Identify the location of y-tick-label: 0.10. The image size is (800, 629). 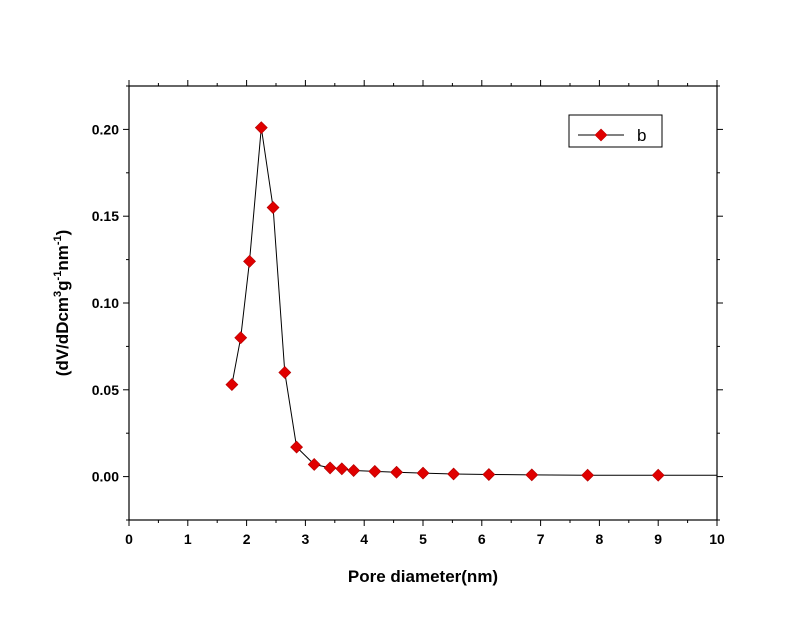
(105, 303).